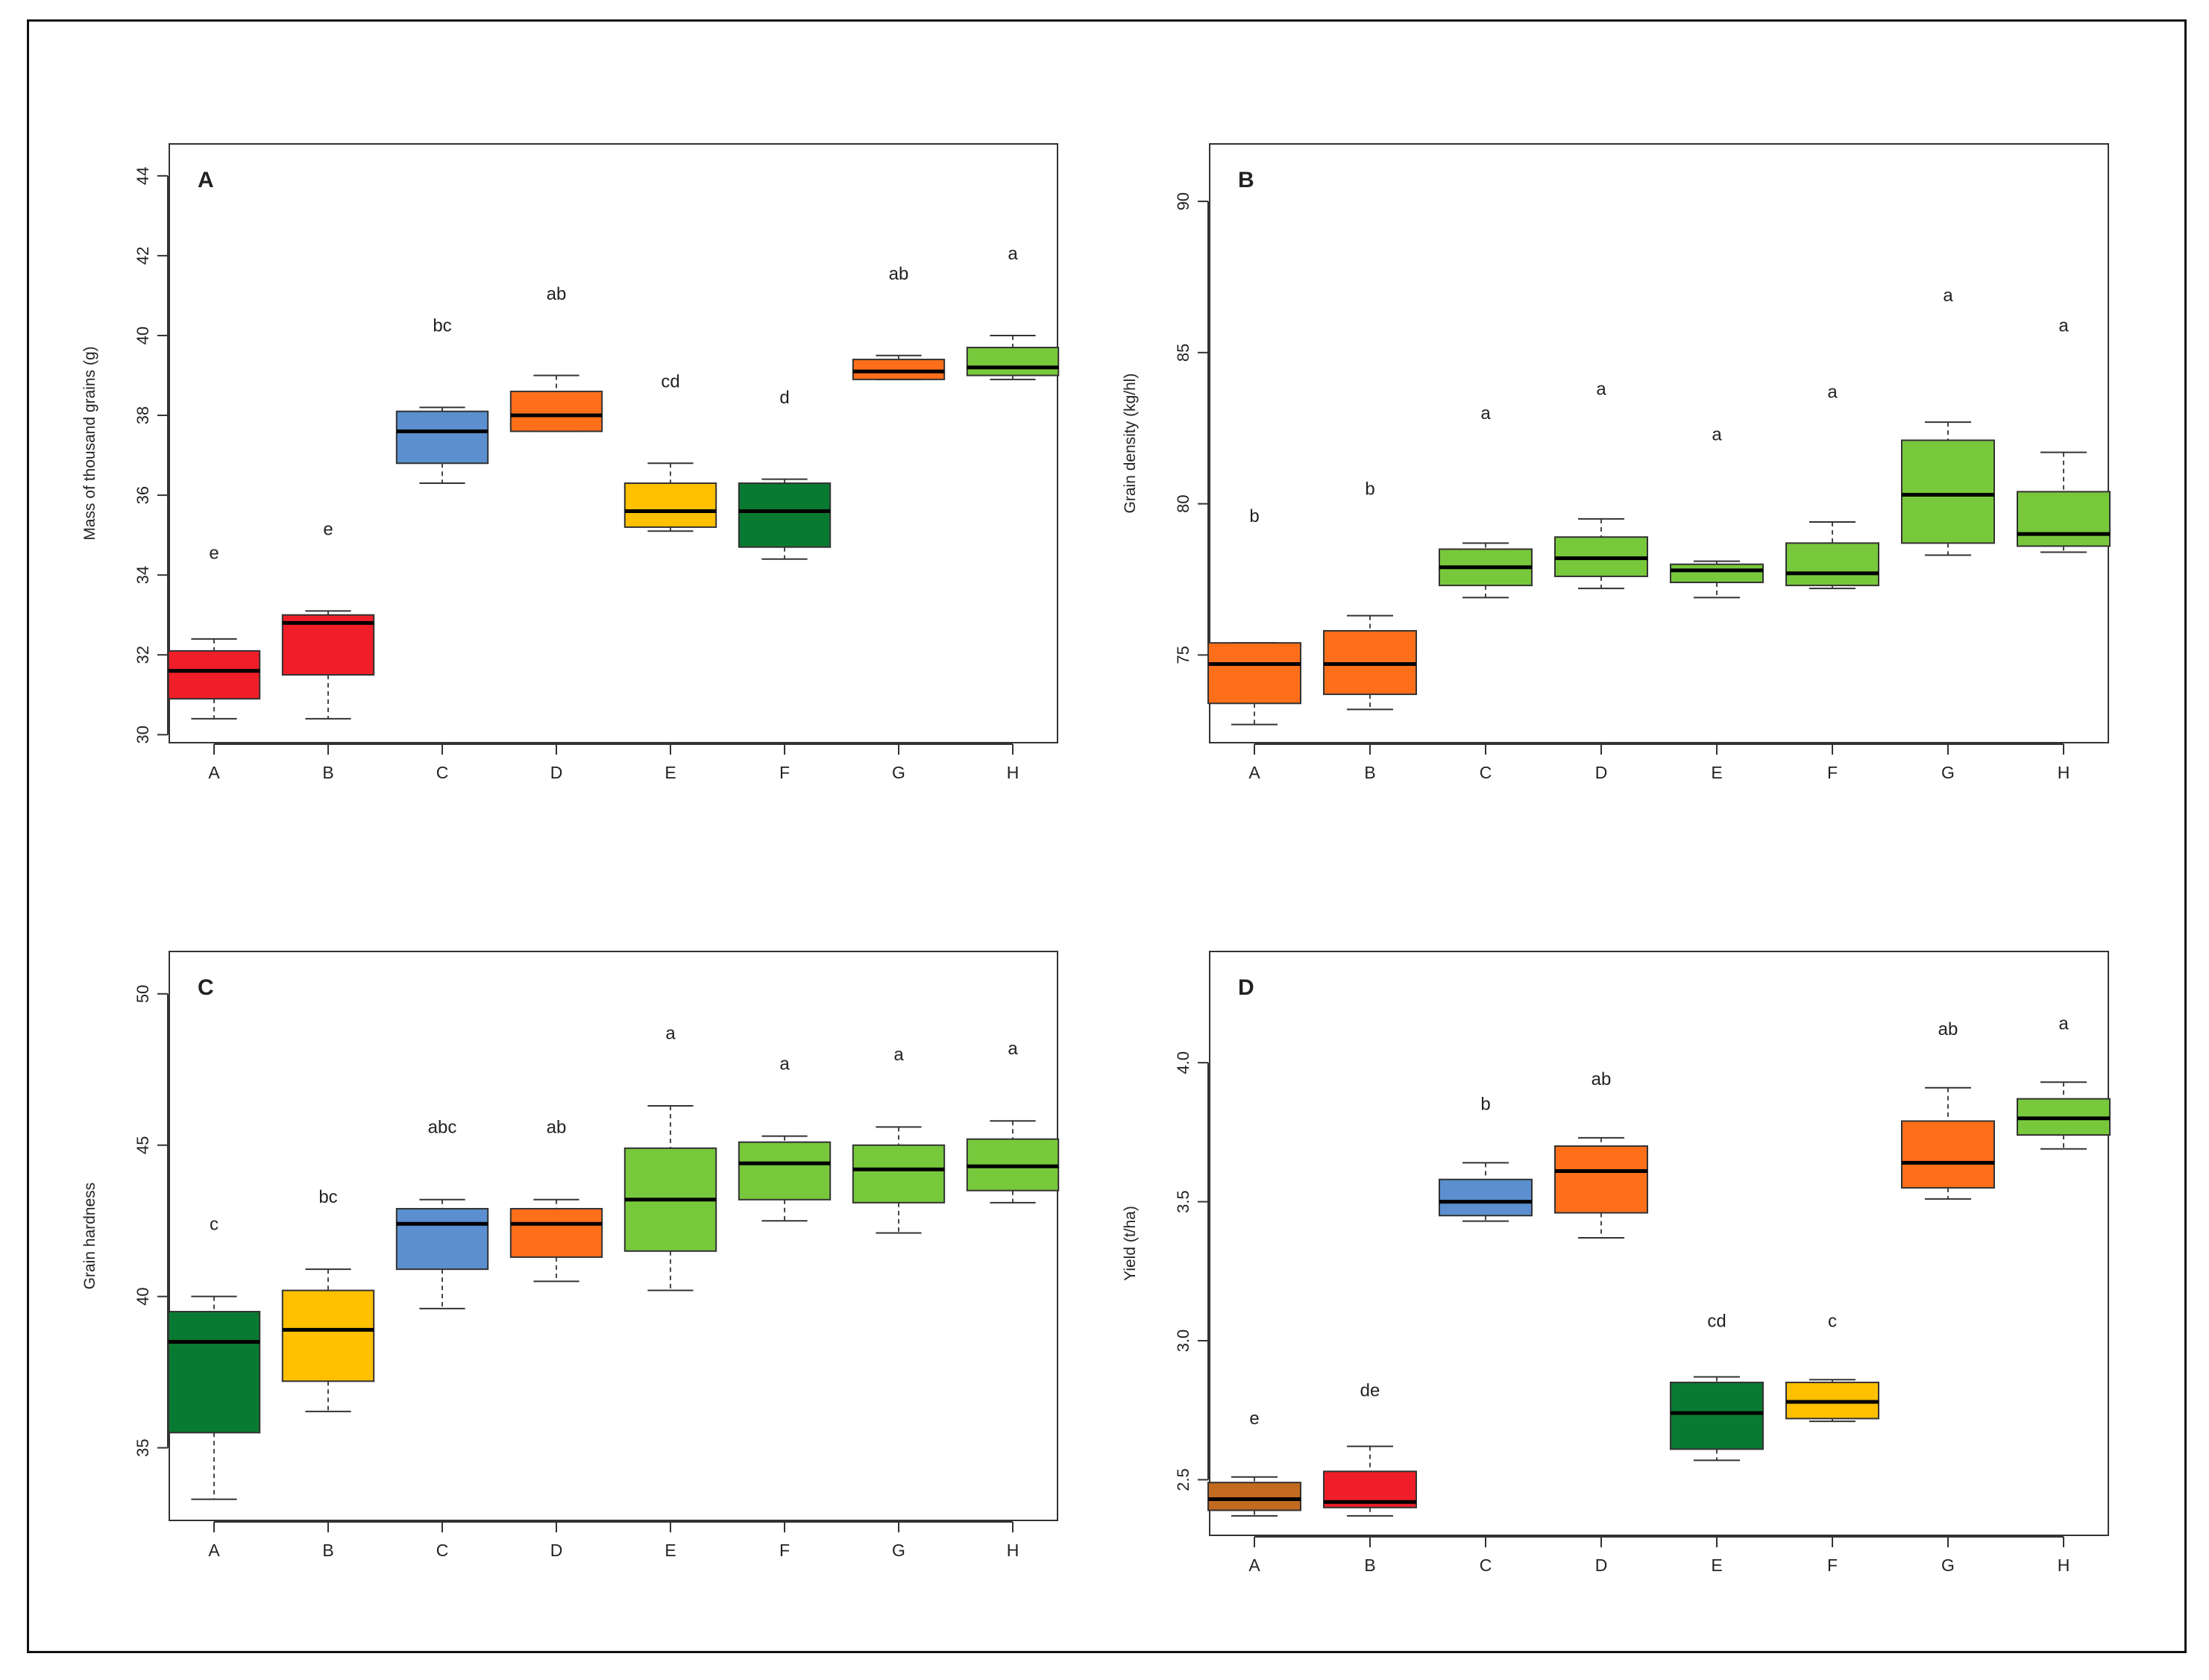 The width and height of the screenshot is (2209, 1680). Describe the element at coordinates (442, 1128) in the screenshot. I see `significance-letter: abc` at that location.